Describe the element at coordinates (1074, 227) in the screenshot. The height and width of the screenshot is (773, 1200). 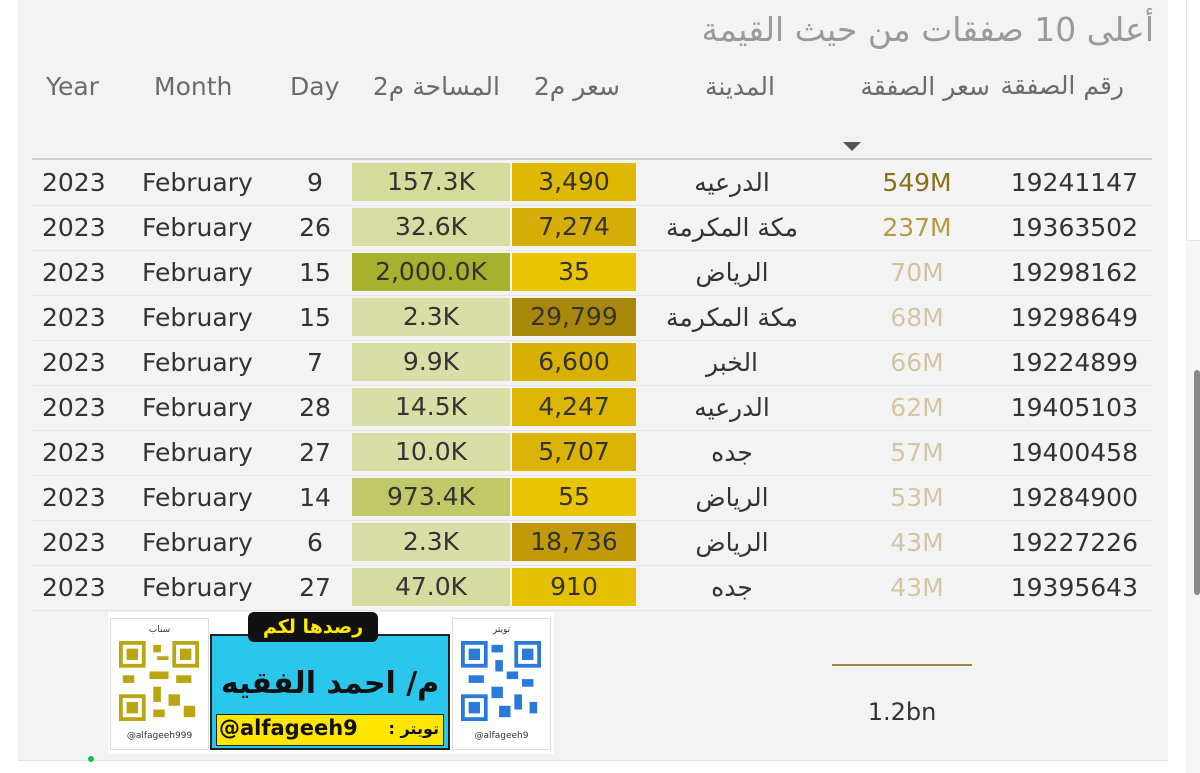
I see `cell-deal-id: 19363502` at that location.